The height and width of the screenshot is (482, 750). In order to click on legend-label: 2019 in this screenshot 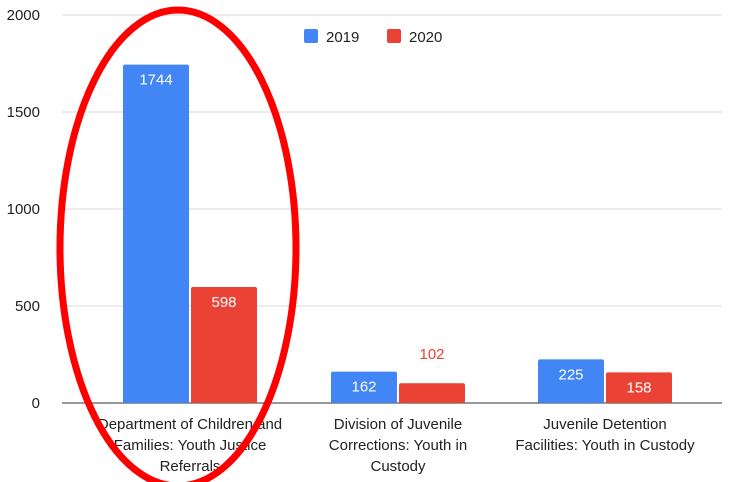, I will do `click(342, 37)`.